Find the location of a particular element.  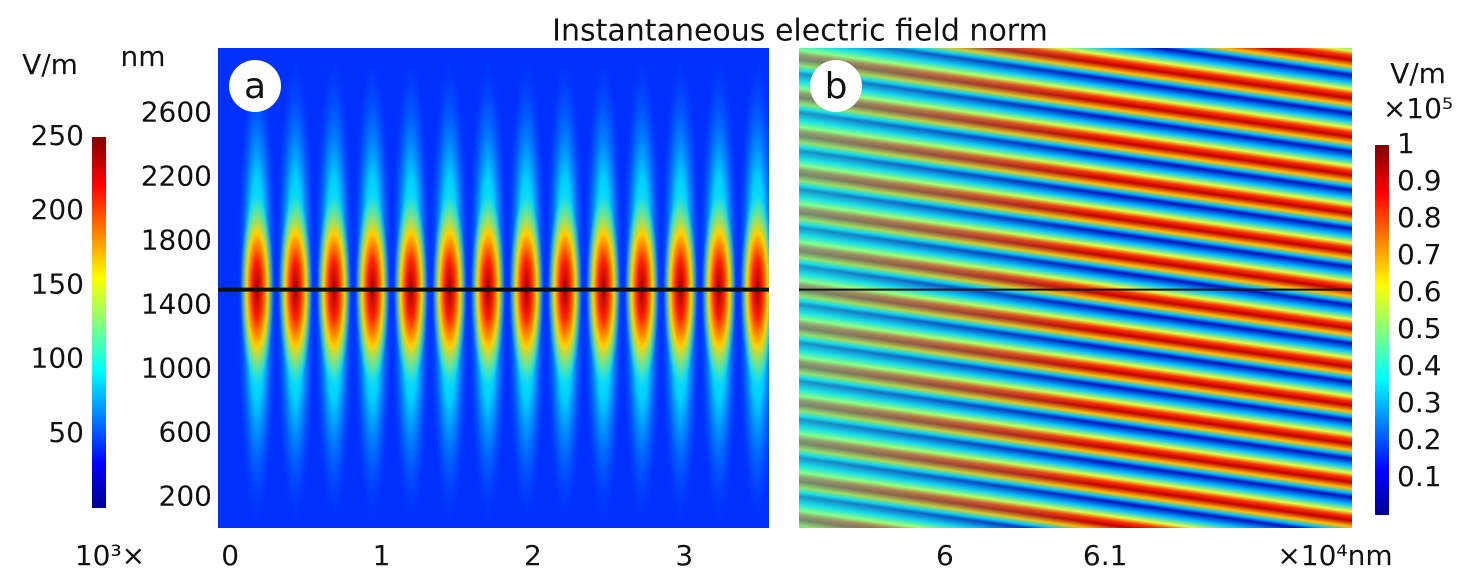

colorbar-tick-label: 0.4 is located at coordinates (1419, 365).